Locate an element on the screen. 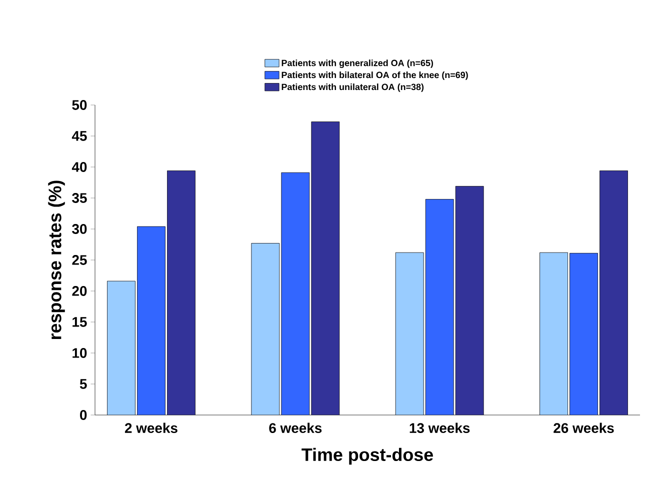 This screenshot has height=502, width=653. y-tick-label: 25 is located at coordinates (79, 260).